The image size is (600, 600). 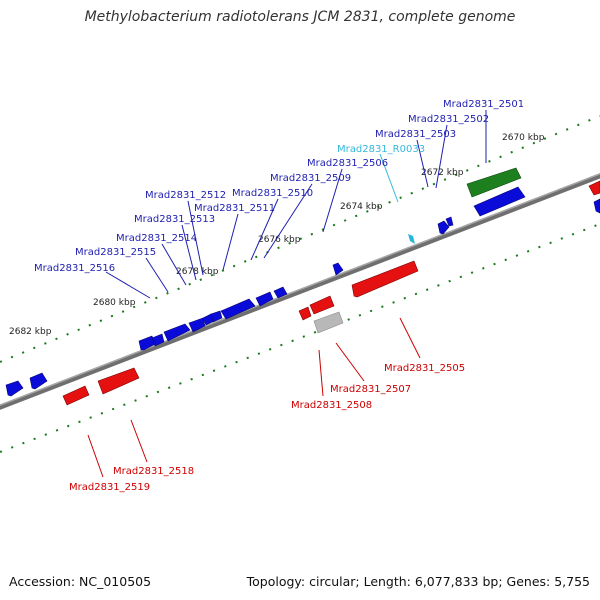 What do you see at coordinates (347, 163) in the screenshot?
I see `label-mrad2831-2506: Mrad2831_2506` at bounding box center [347, 163].